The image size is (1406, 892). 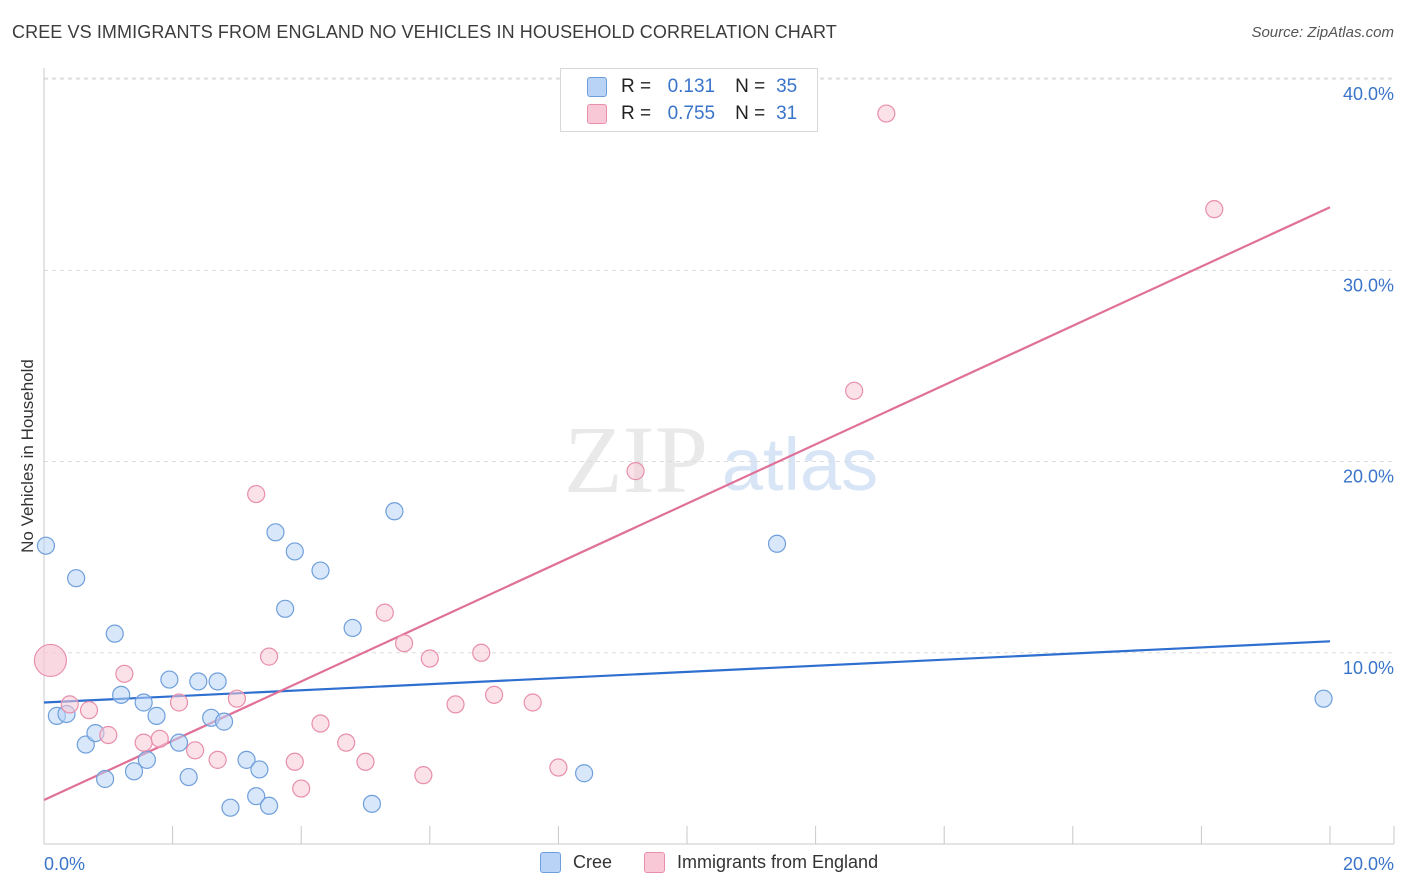 What do you see at coordinates (1368, 668) in the screenshot?
I see `y-tick-label-10: 10.0%` at bounding box center [1368, 668].